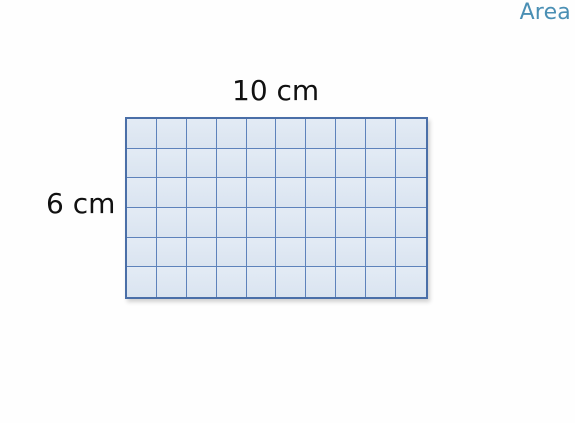 Image resolution: width=575 pixels, height=423 pixels. I want to click on height-label: 6 cm, so click(81, 203).